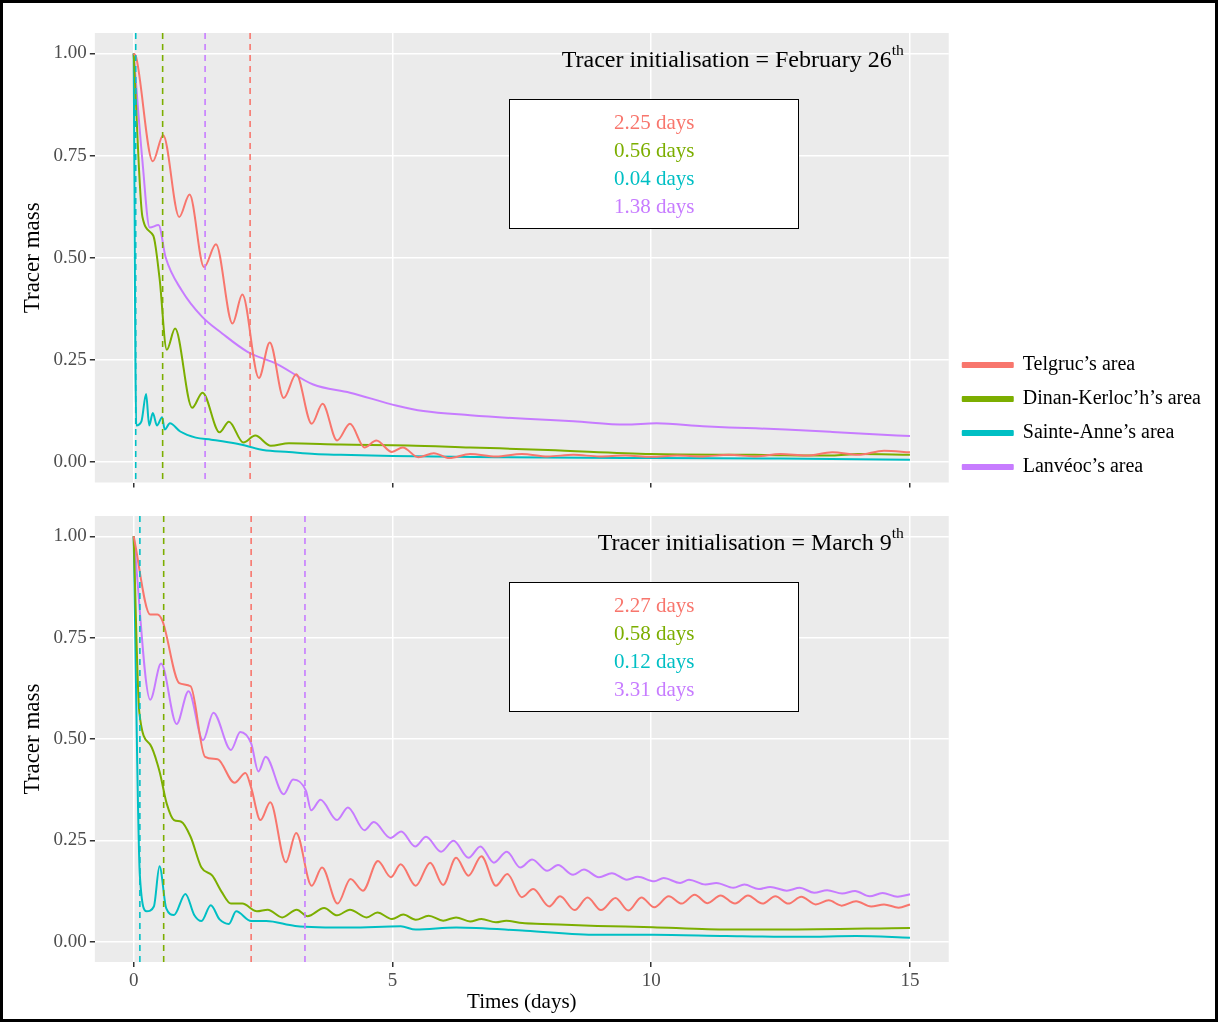  I want to click on ref-line-label: 3.31 days, so click(654, 689).